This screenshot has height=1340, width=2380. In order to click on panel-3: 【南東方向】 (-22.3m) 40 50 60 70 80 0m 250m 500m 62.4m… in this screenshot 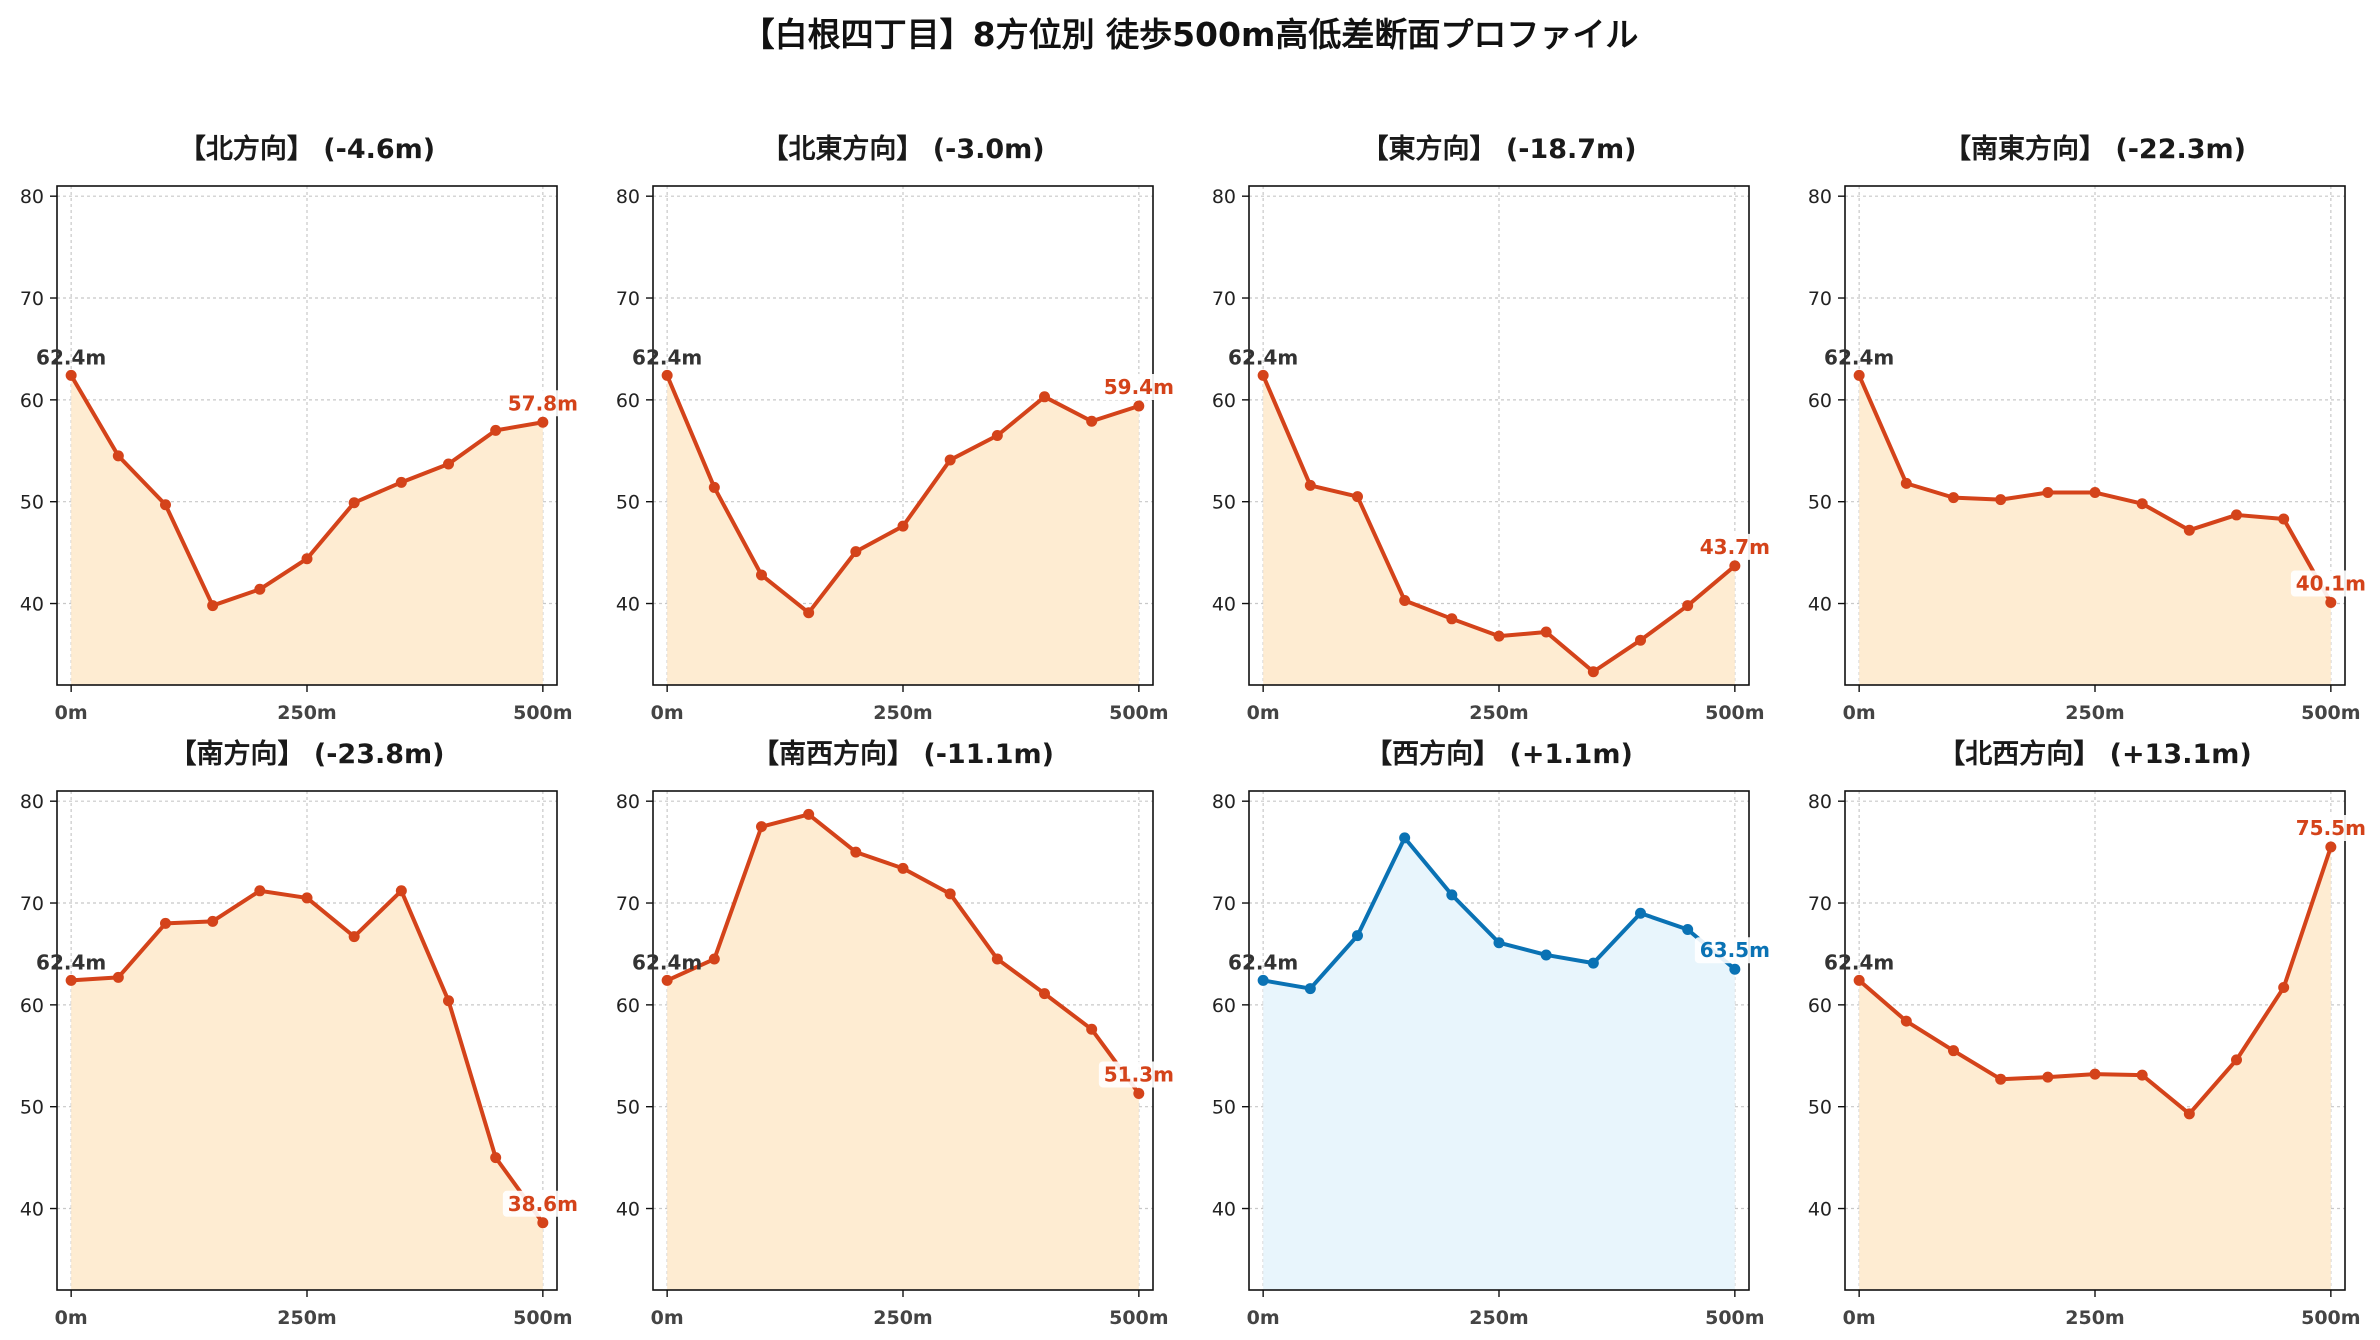, I will do `click(2089, 428)`.